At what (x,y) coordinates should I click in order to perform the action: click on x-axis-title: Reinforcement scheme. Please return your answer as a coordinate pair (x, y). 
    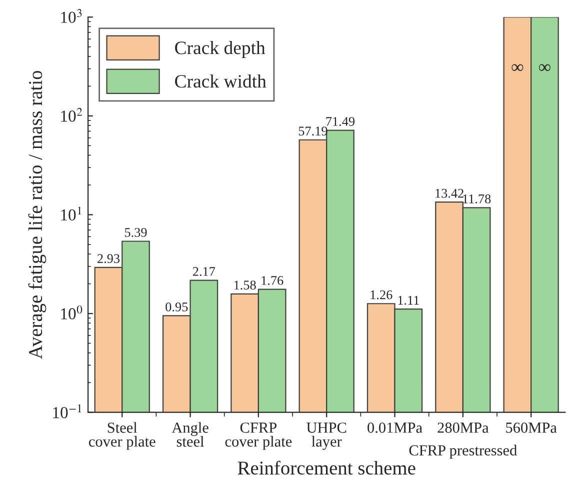
    Looking at the image, I should click on (327, 467).